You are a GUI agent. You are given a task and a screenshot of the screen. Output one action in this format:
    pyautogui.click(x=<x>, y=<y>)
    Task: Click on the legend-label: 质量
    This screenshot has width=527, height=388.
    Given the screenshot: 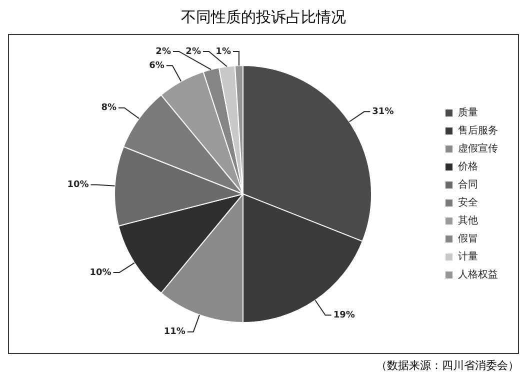 What is the action you would take?
    pyautogui.click(x=468, y=112)
    